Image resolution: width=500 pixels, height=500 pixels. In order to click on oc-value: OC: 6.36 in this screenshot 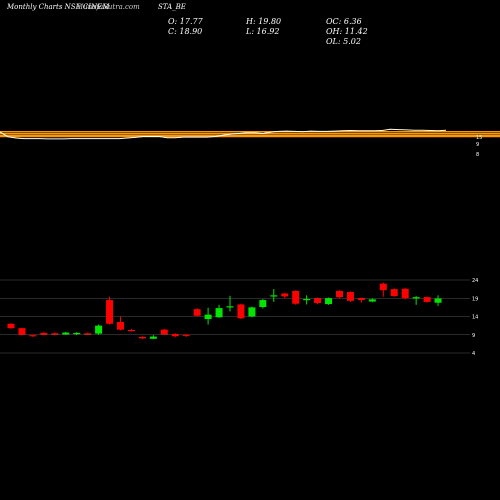, I will do `click(344, 21)`.